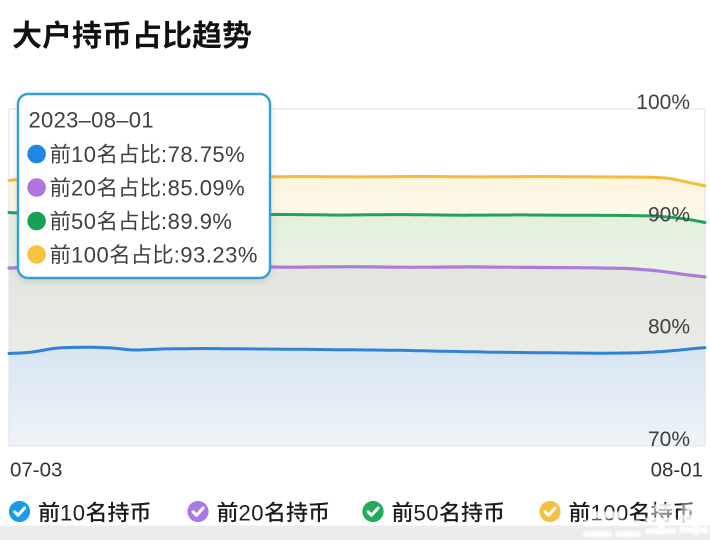  What do you see at coordinates (677, 470) in the screenshot?
I see `svg-text: 08-01` at bounding box center [677, 470].